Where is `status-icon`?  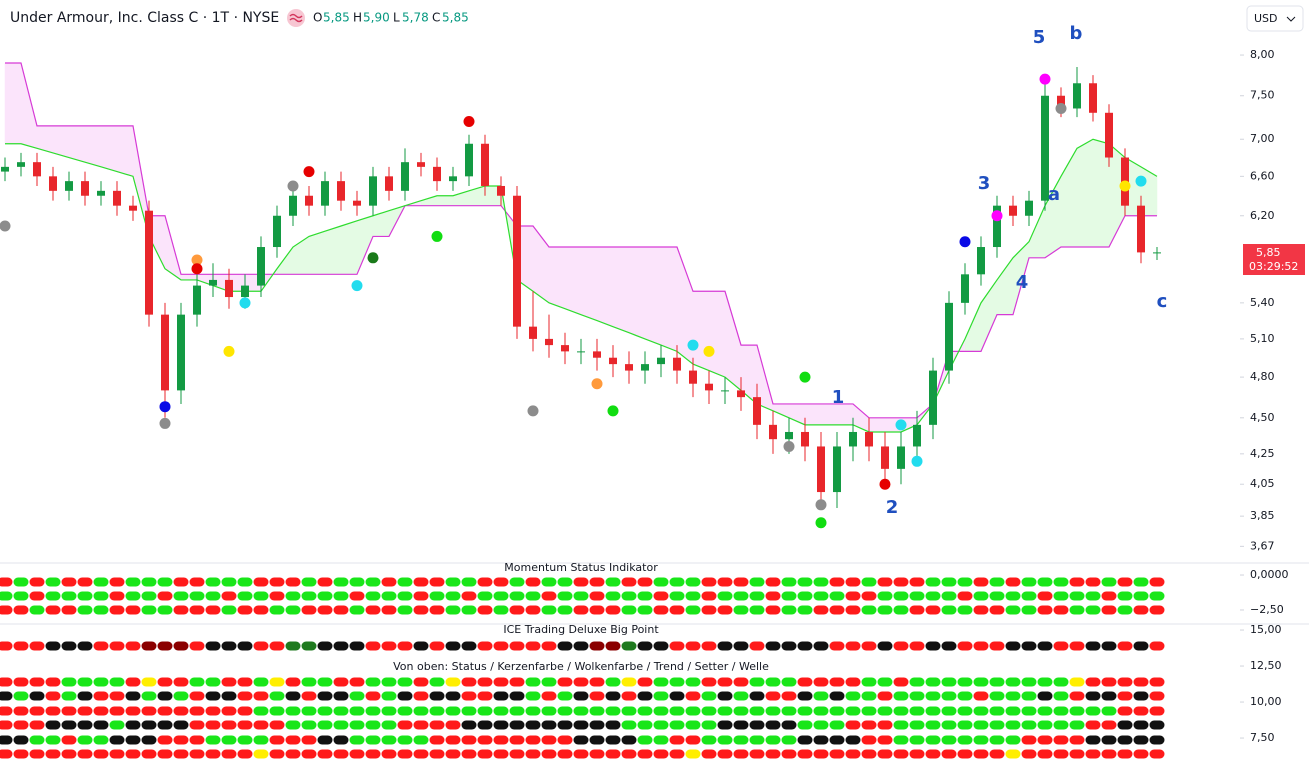
status-icon is located at coordinates (296, 18).